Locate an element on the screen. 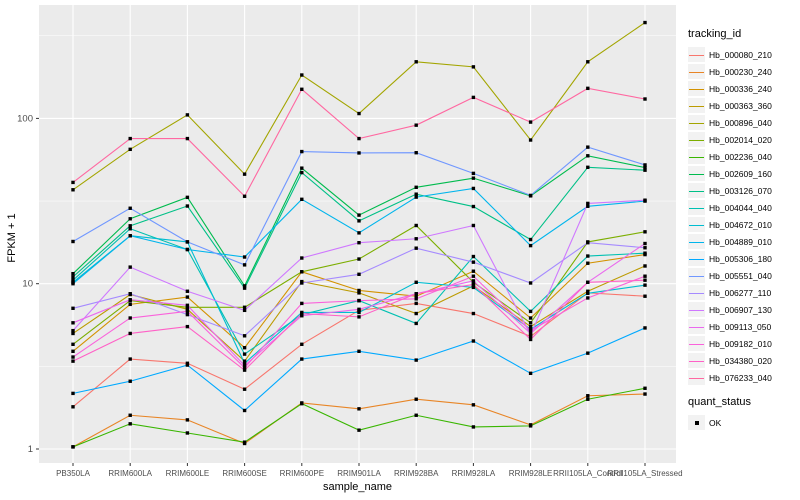  legend-item-label: Hb_002014_020 is located at coordinates (740, 139).